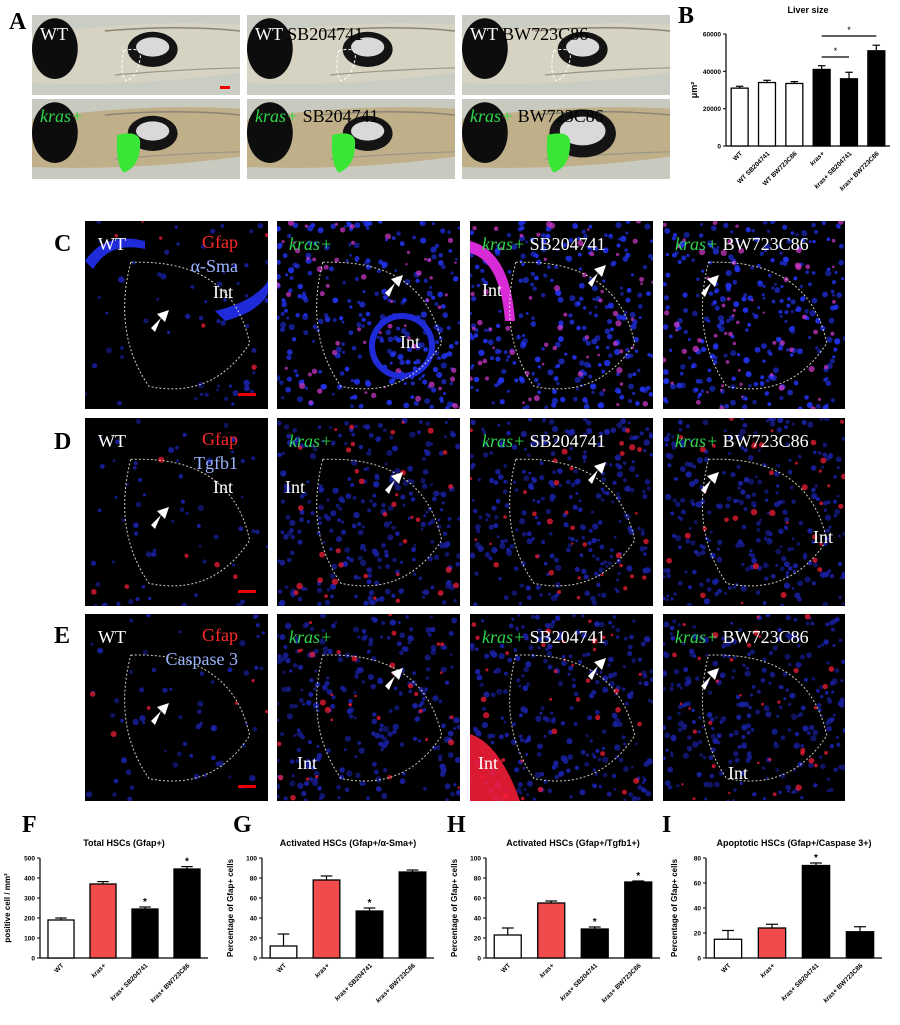  I want to click on liver-outline, so click(131, 65).